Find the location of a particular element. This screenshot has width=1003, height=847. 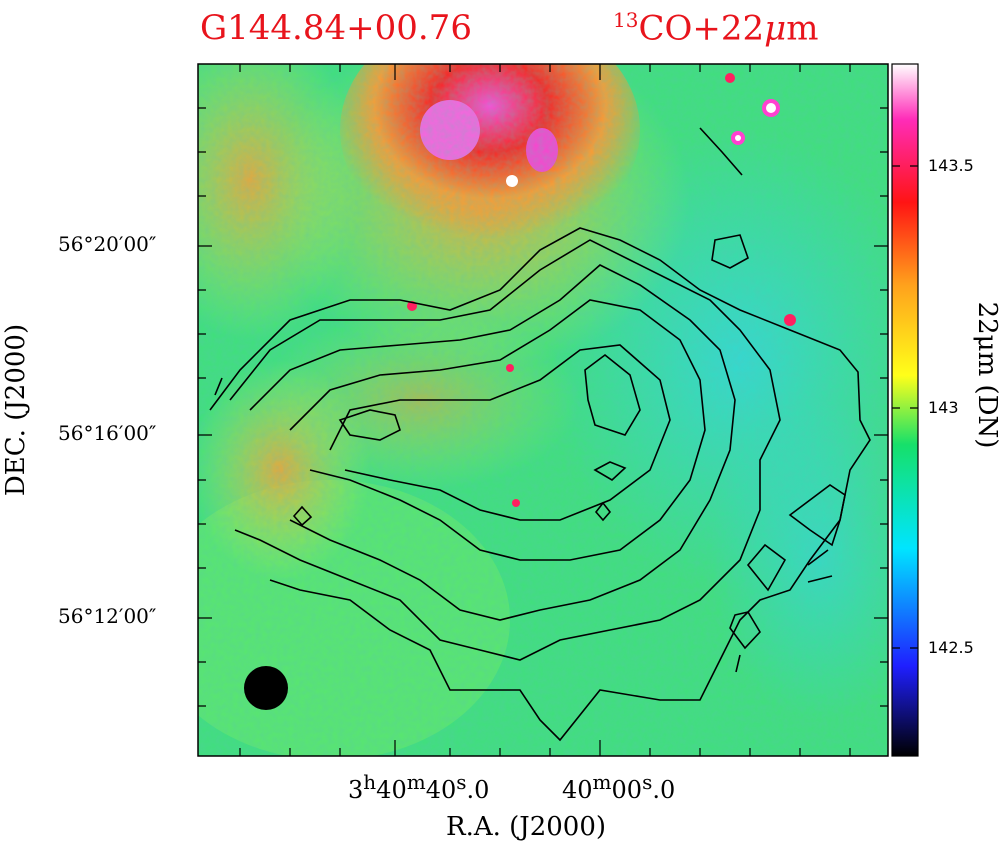

contour-peak-c is located at coordinates (610, 471).